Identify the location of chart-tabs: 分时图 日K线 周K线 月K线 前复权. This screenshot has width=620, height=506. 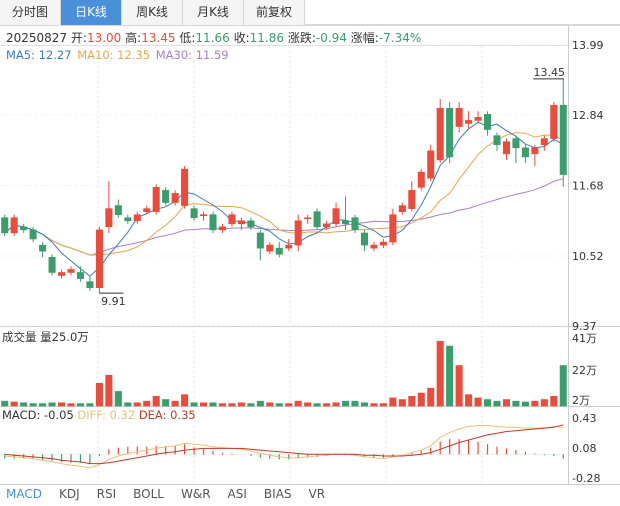
(310, 12).